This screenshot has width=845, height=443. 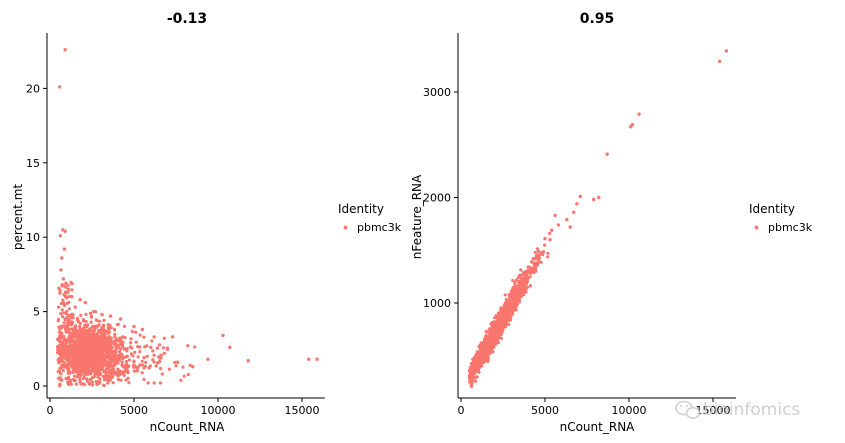 I want to click on panel-2-ytick: 2000, so click(x=440, y=198).